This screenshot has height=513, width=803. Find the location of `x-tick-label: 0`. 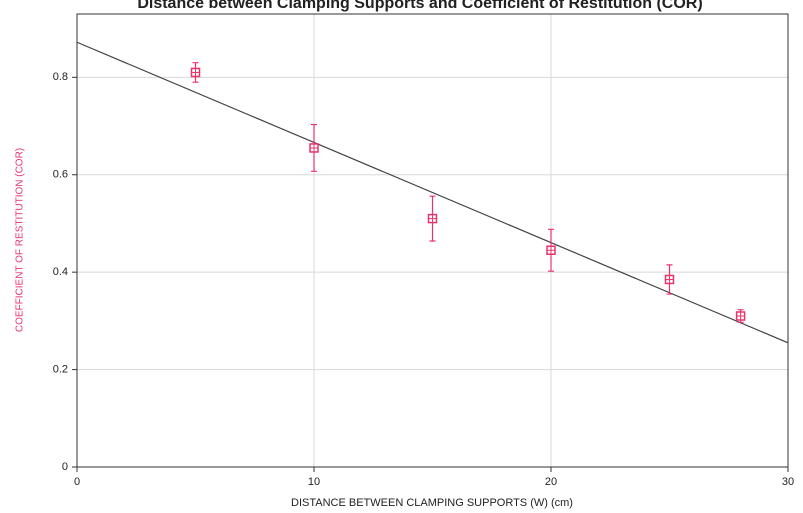

x-tick-label: 0 is located at coordinates (77, 482).